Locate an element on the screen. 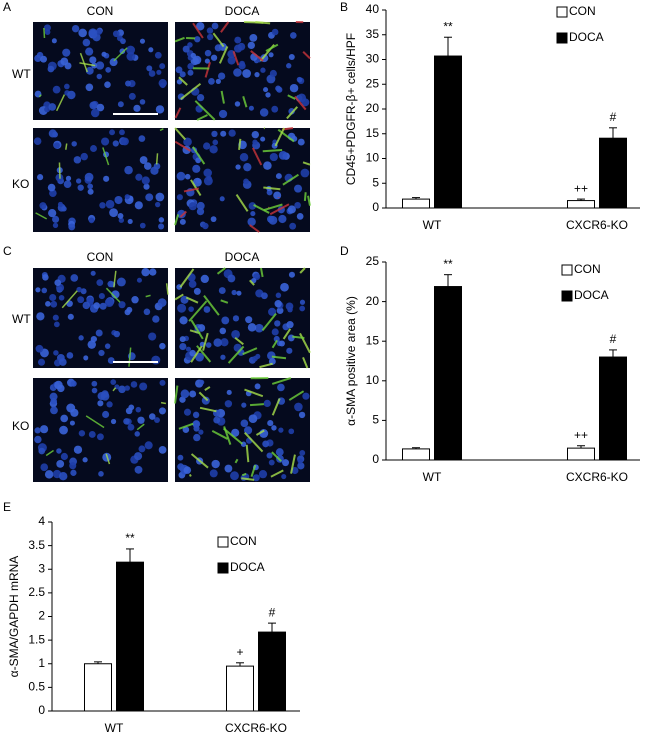 This screenshot has height=748, width=656. error-bar is located at coordinates (581, 199).